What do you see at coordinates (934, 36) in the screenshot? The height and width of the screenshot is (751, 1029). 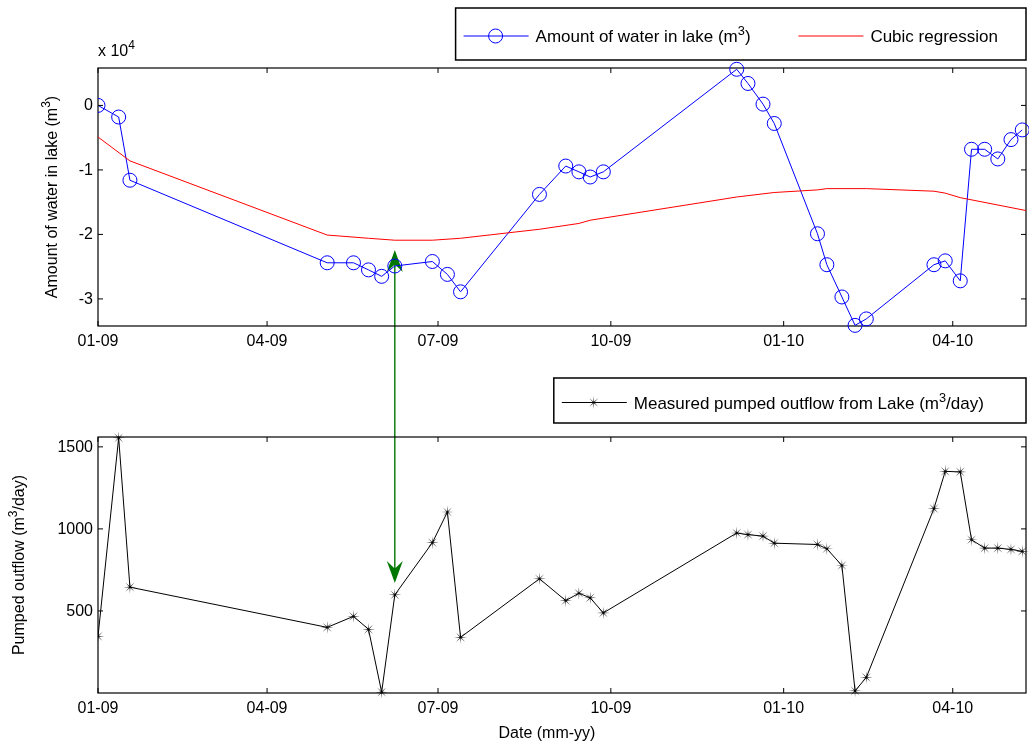 I see `legend-label: Cubic regression` at bounding box center [934, 36].